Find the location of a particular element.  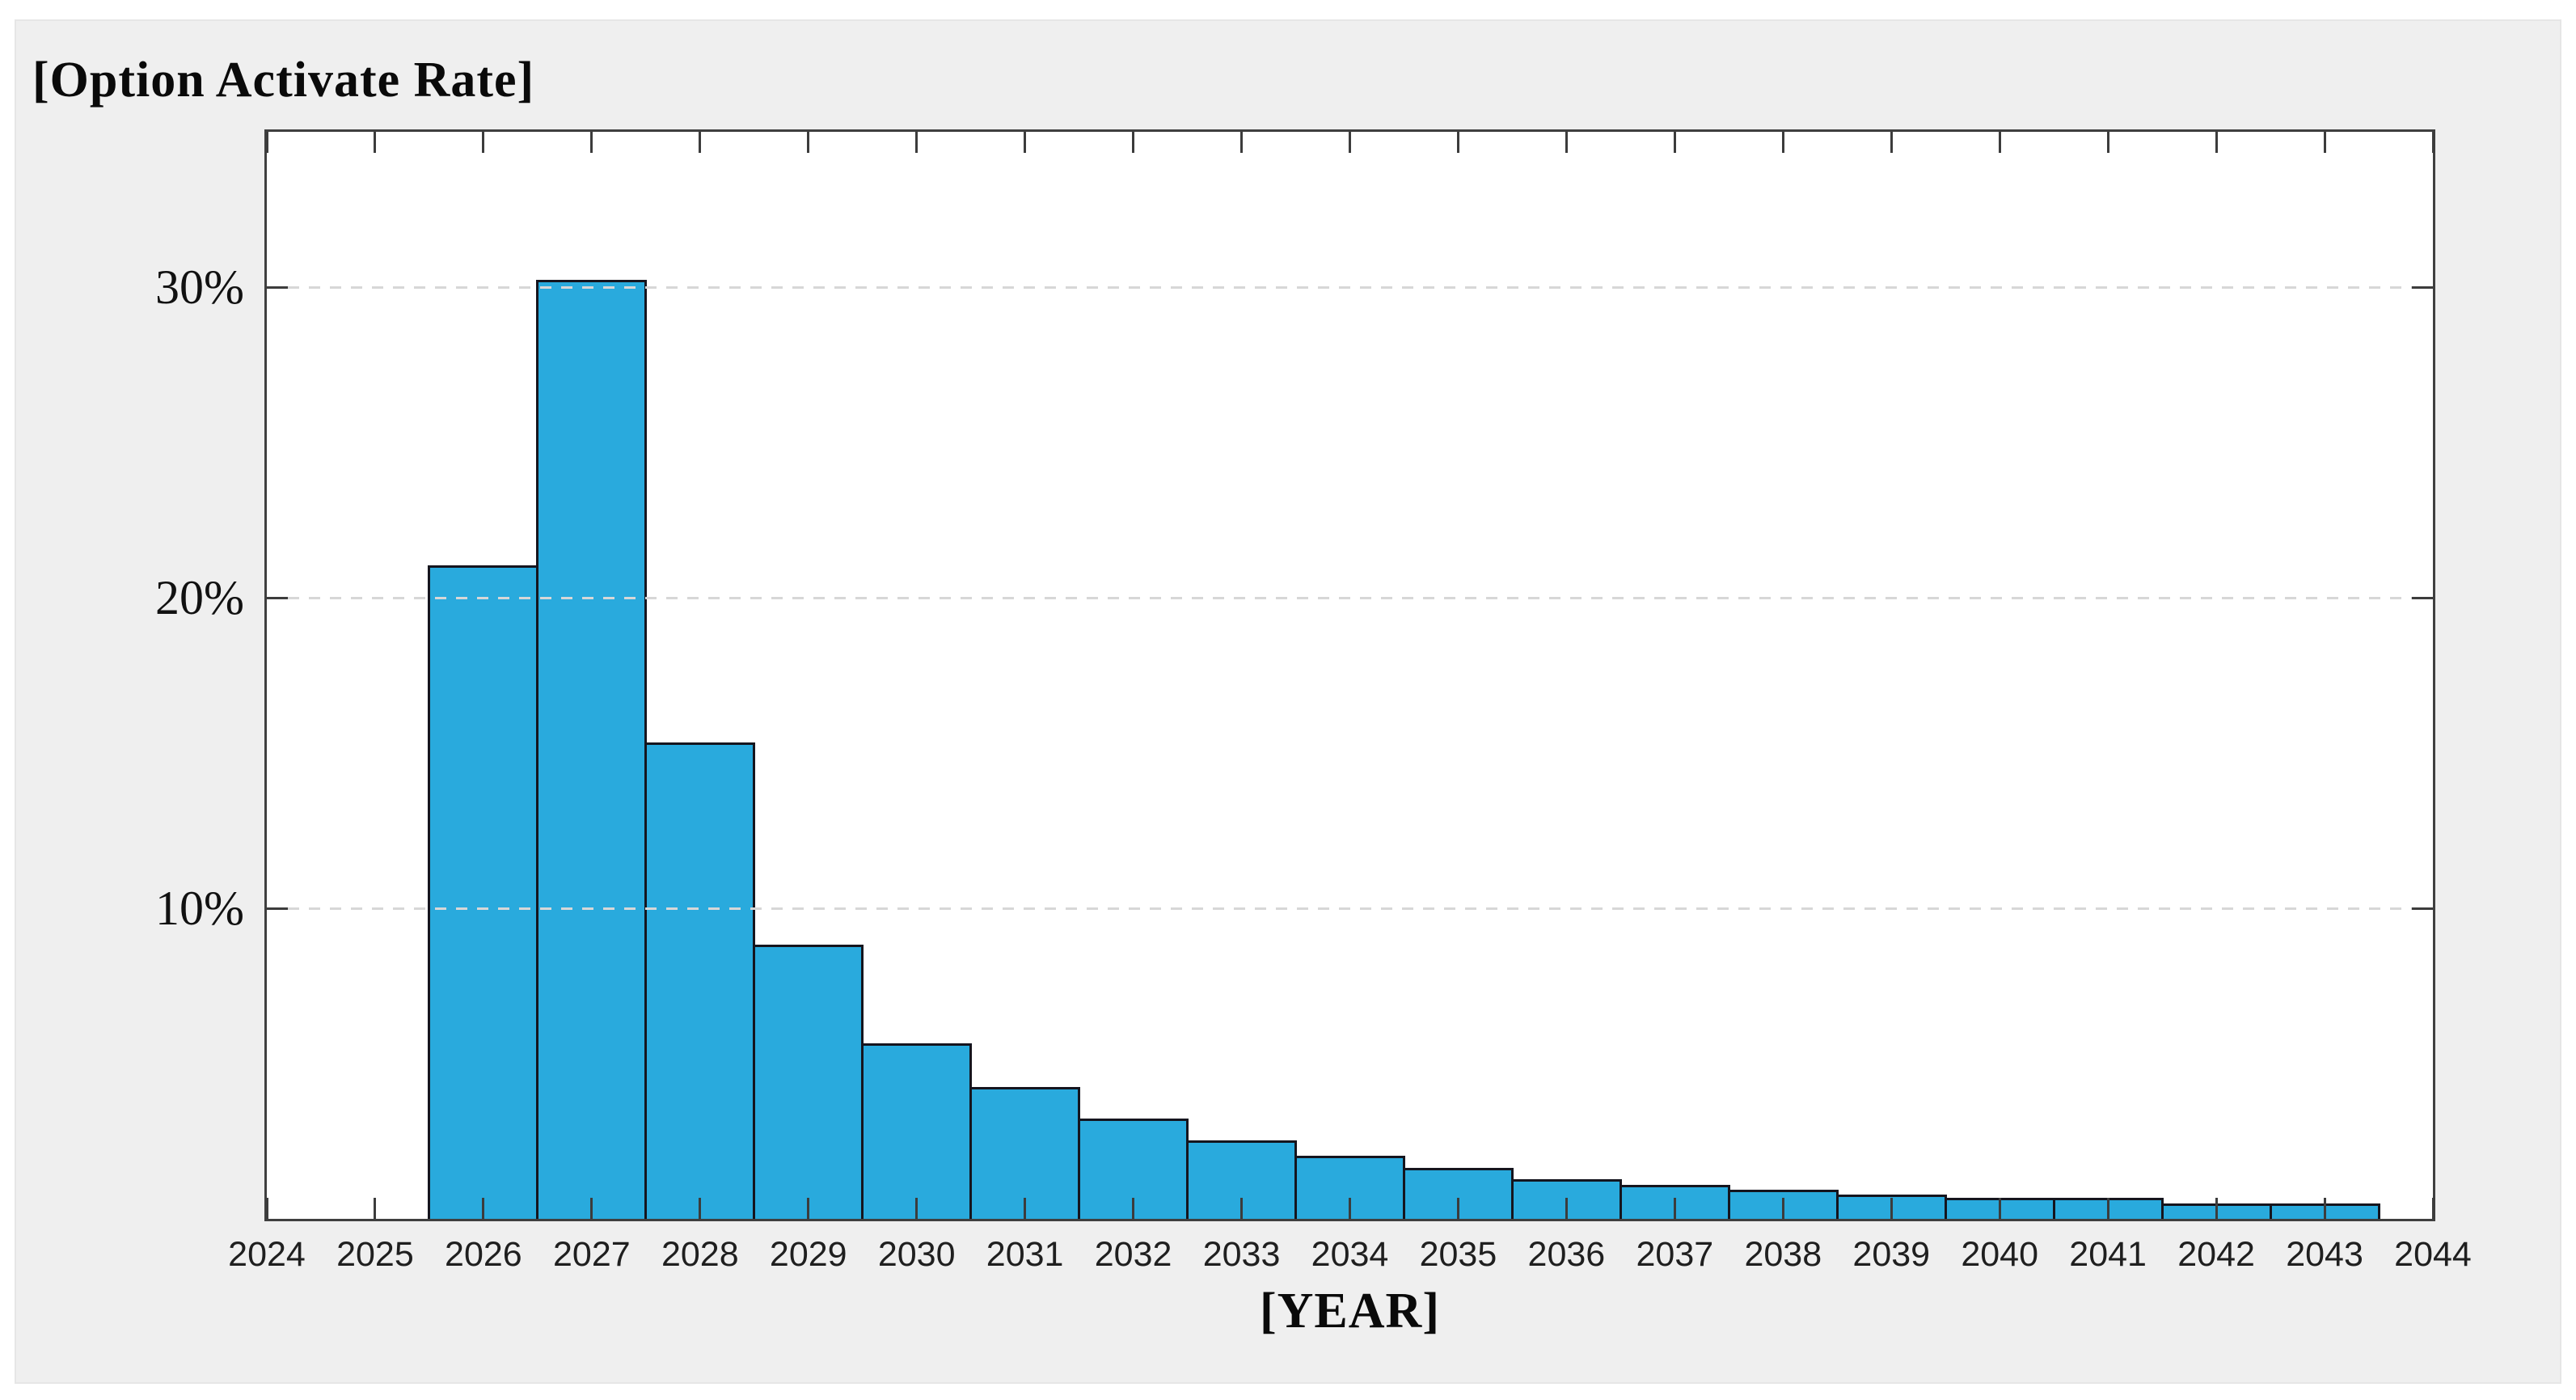

bottom-tick-2038 is located at coordinates (1782, 1208).